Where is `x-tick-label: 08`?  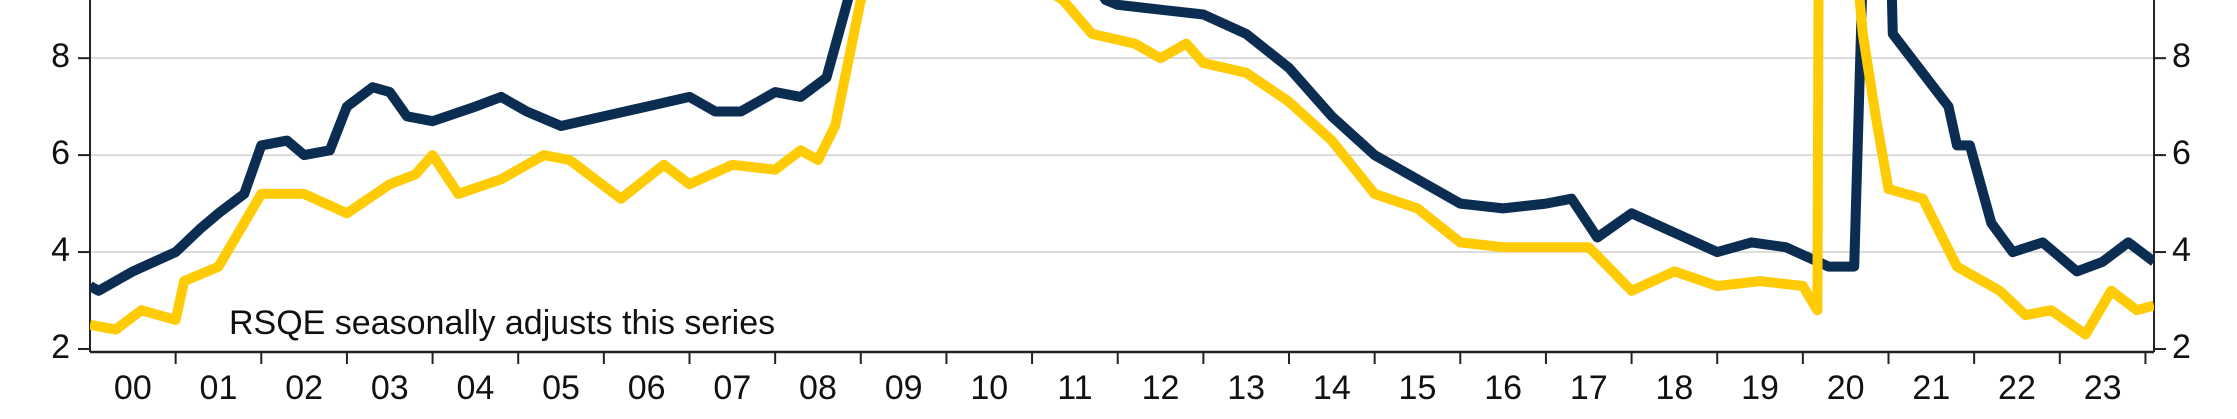
x-tick-label: 08 is located at coordinates (818, 388).